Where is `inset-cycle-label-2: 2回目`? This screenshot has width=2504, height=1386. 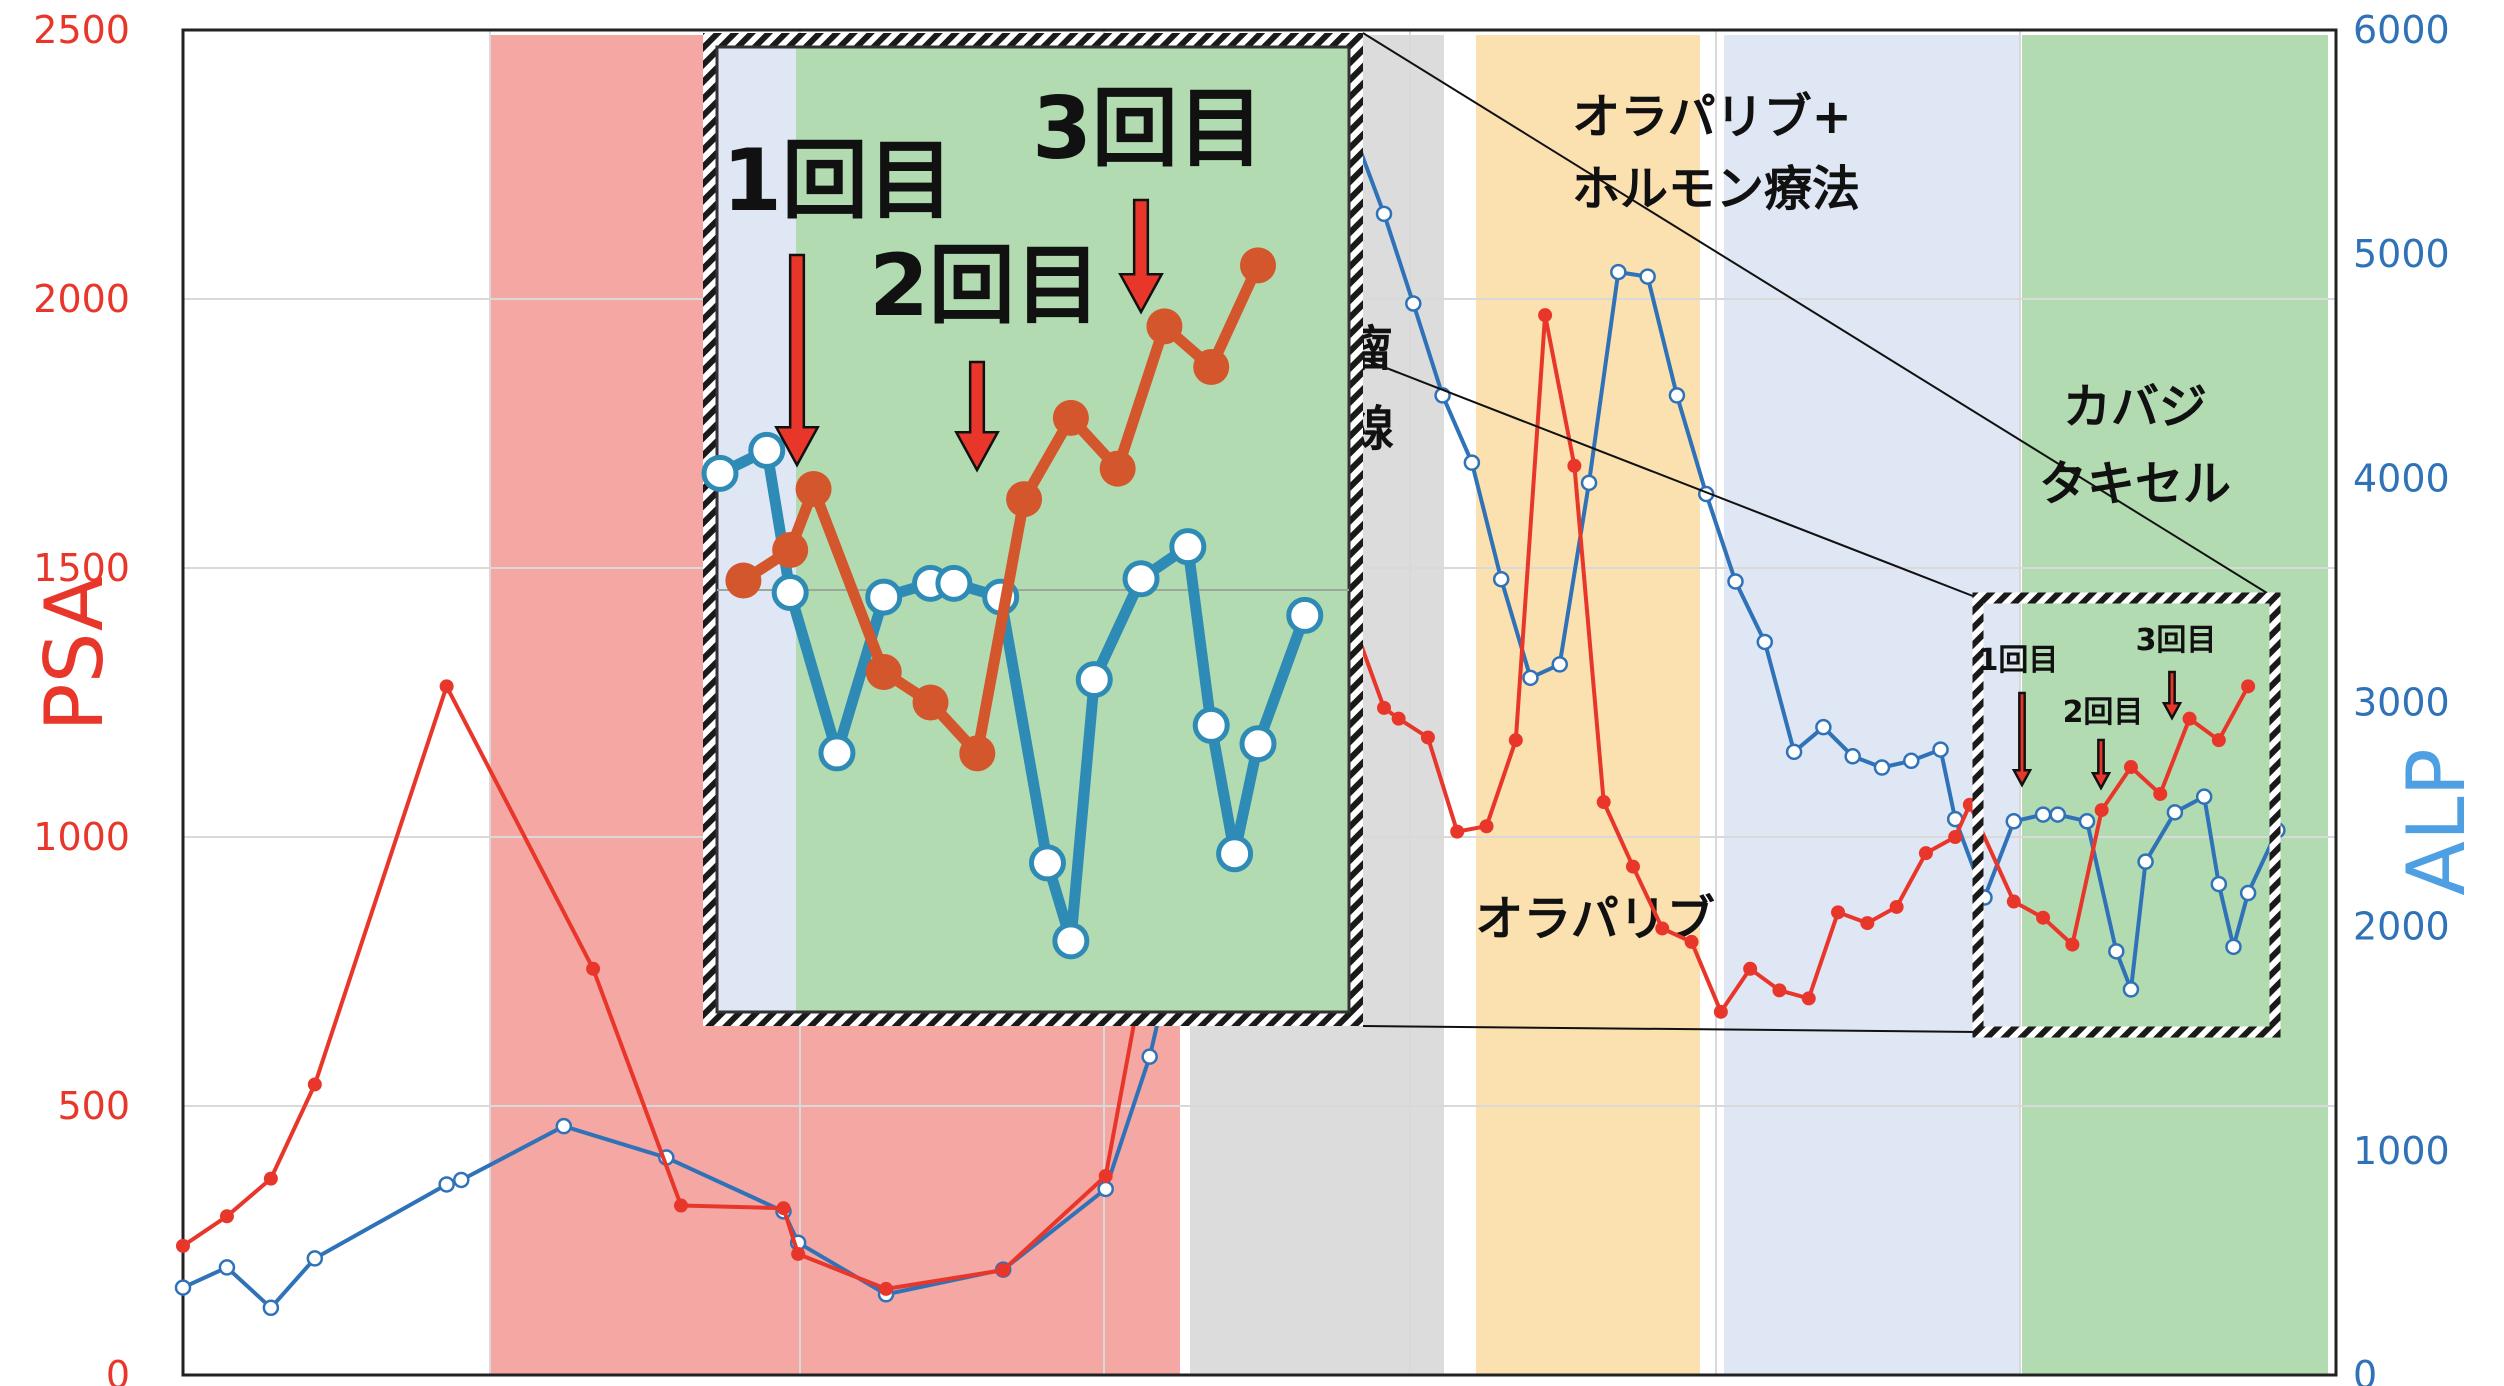 inset-cycle-label-2: 2回目 is located at coordinates (985, 286).